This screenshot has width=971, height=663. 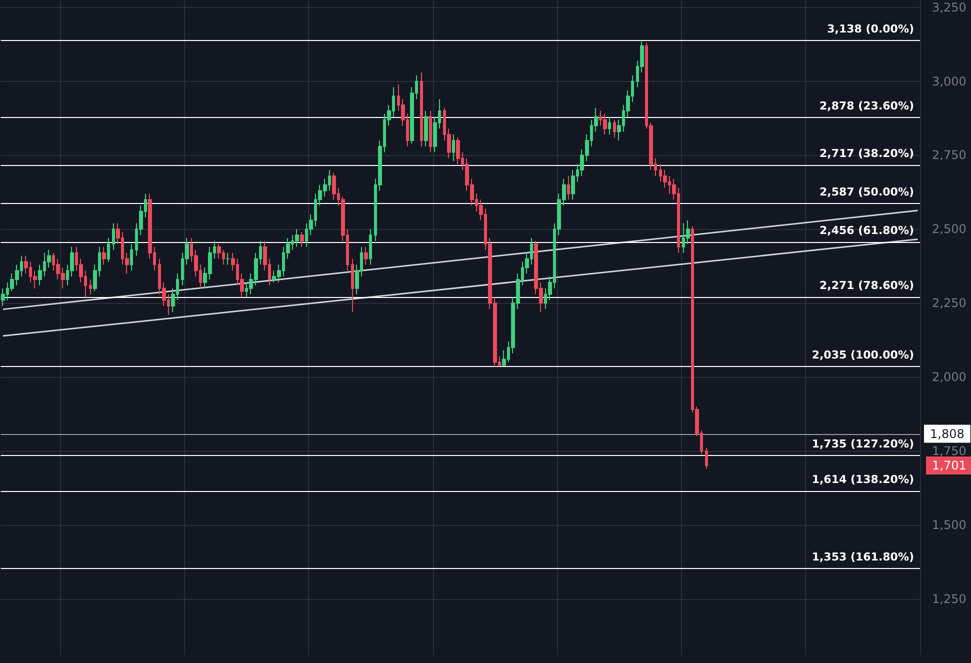 What do you see at coordinates (949, 303) in the screenshot?
I see `y-tick-label: 2,250` at bounding box center [949, 303].